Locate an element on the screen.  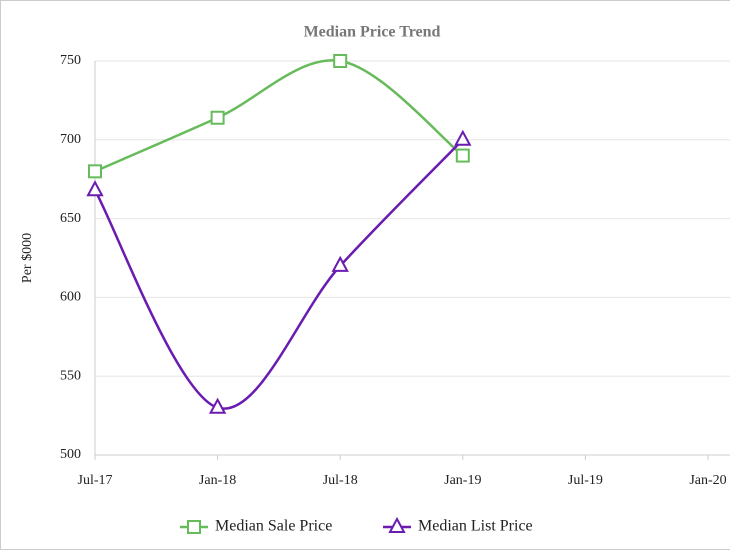
legend-label: Median Sale Price is located at coordinates (273, 526).